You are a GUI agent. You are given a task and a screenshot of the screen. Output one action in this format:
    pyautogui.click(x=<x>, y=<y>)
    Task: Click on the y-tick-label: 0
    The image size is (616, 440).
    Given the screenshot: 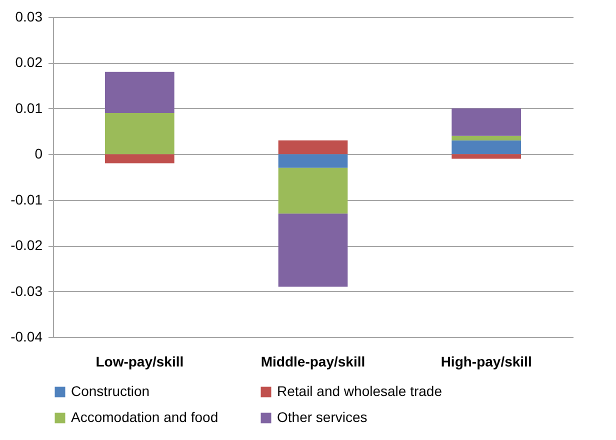 What is the action you would take?
    pyautogui.click(x=38, y=154)
    